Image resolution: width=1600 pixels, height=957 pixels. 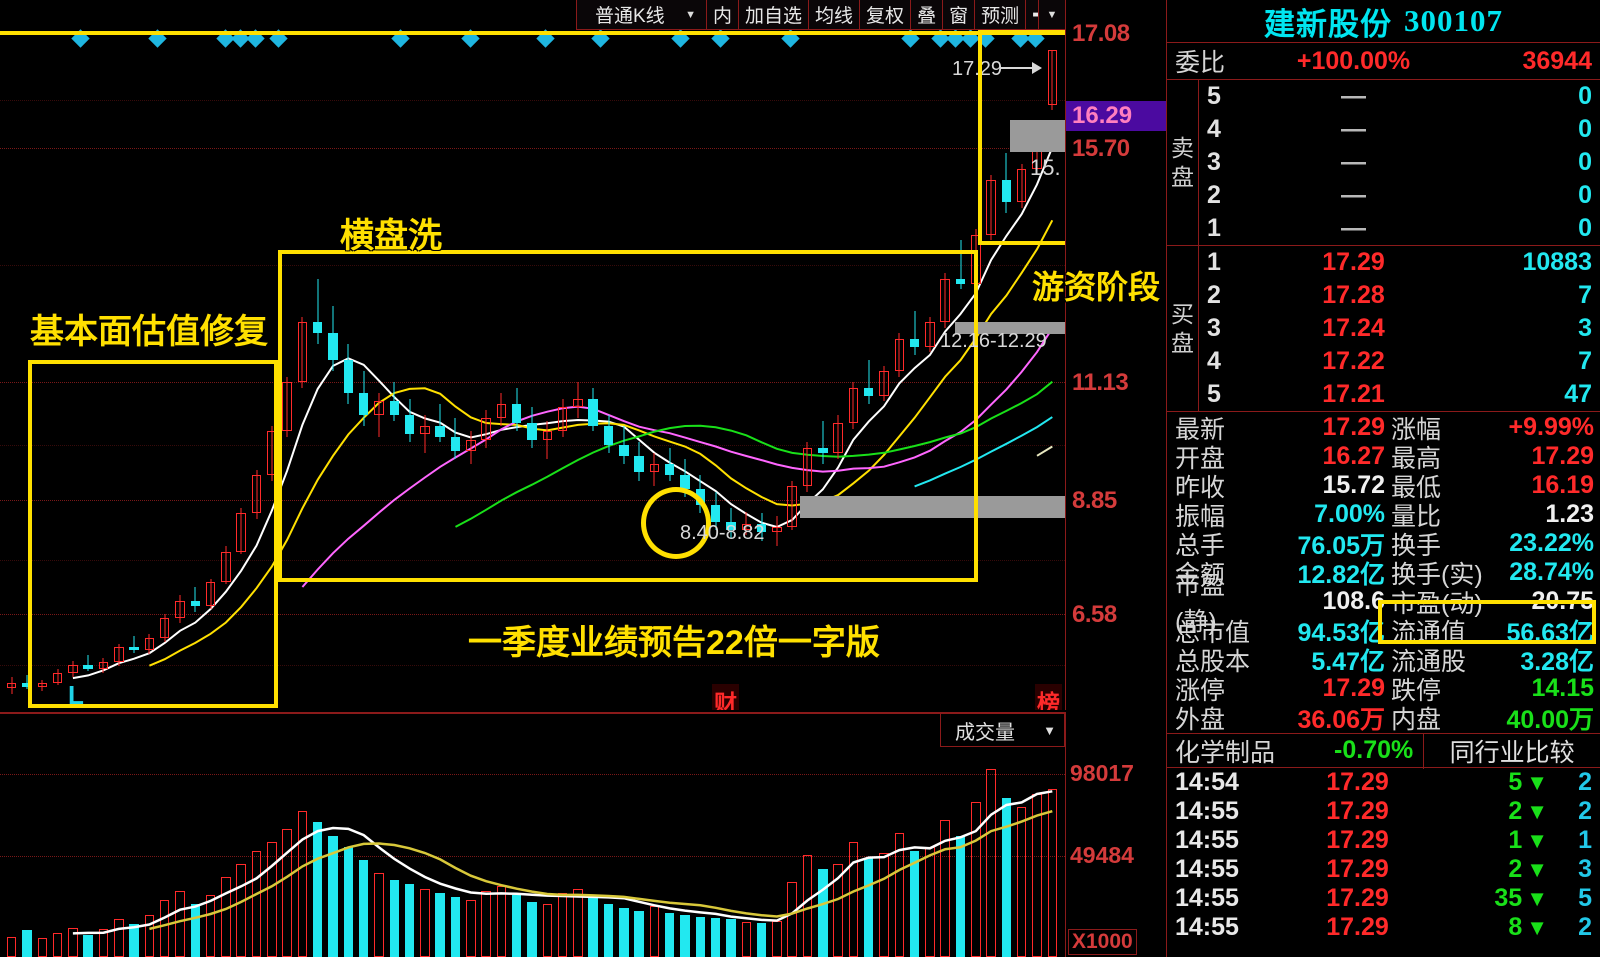 What do you see at coordinates (1116, 116) in the screenshot?
I see `current-price-highlight: 16.29` at bounding box center [1116, 116].